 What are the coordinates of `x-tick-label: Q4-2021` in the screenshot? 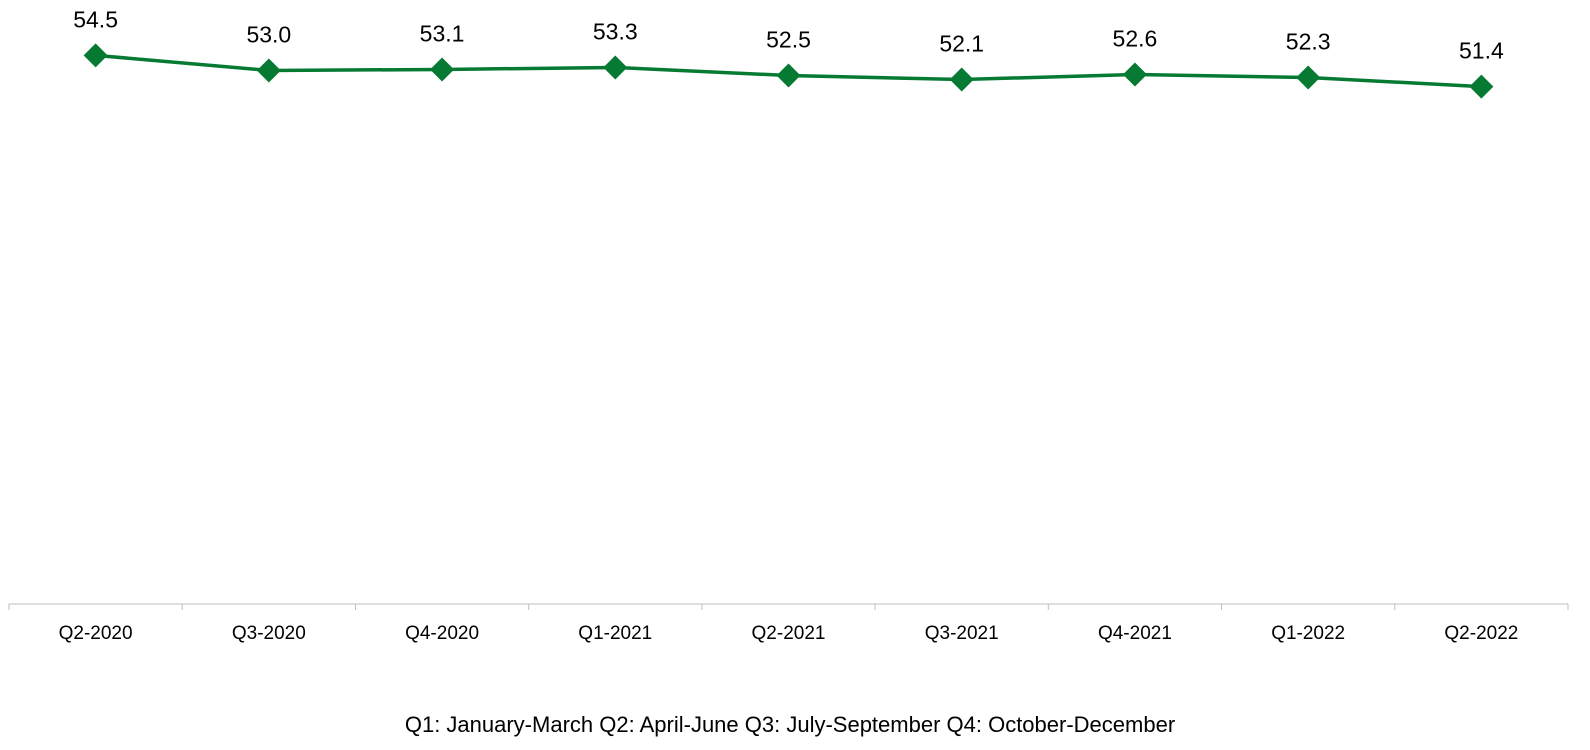 It's located at (1135, 633).